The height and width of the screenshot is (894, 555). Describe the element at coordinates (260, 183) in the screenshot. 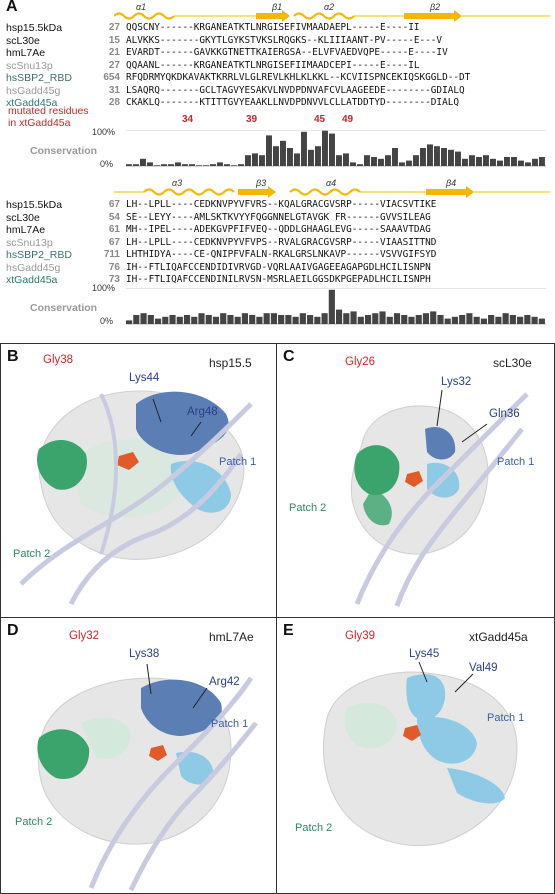

I see `ss-label-b3: β3` at that location.